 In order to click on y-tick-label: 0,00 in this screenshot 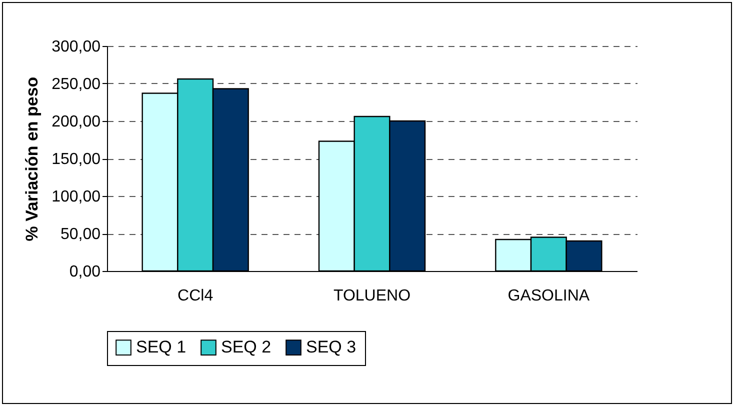, I will do `click(85, 272)`.